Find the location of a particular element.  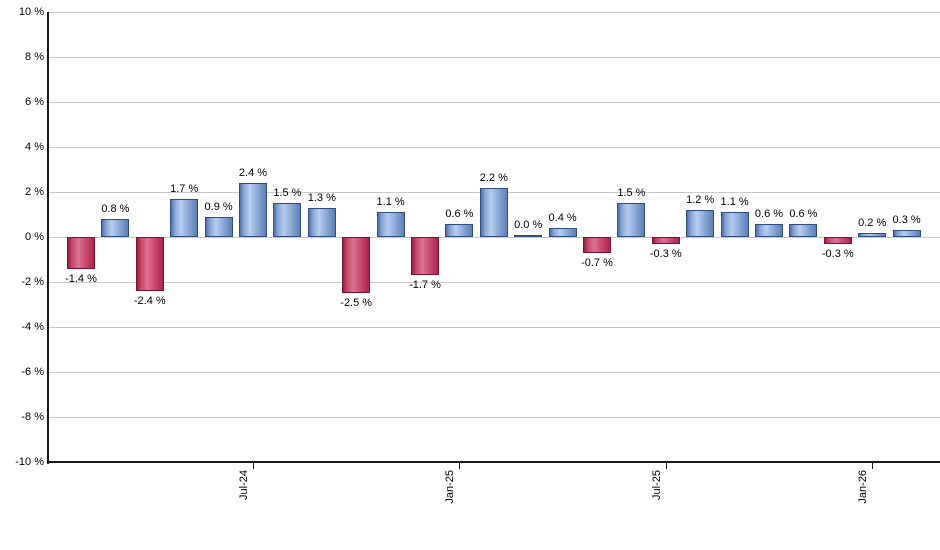

y-axis-tick-label: 0 % is located at coordinates (34, 237).